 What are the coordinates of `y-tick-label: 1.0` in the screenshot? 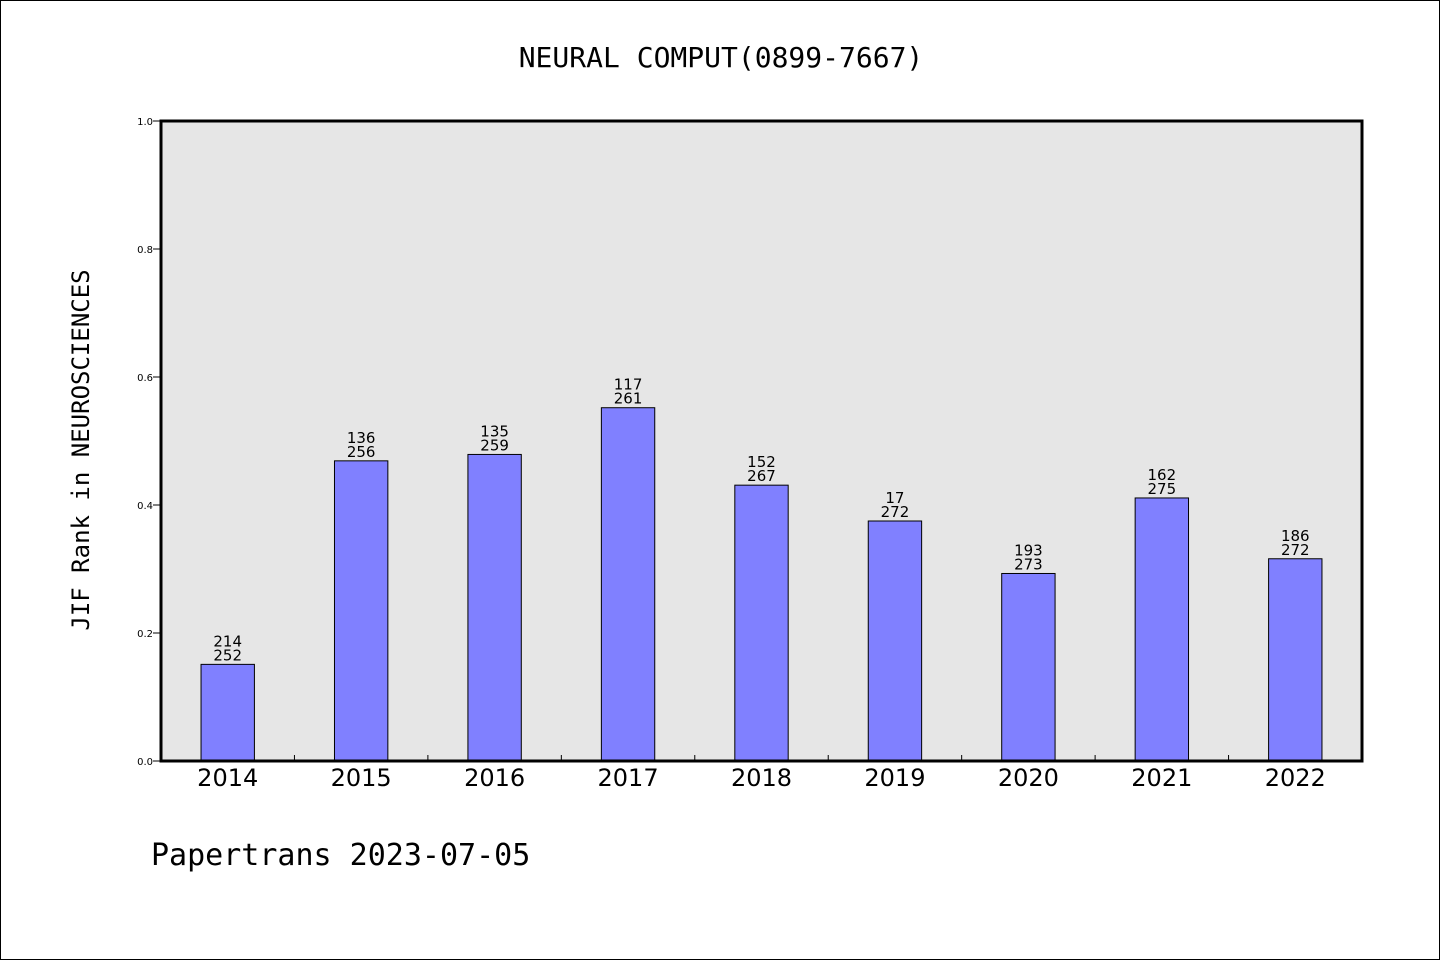 It's located at (145, 122).